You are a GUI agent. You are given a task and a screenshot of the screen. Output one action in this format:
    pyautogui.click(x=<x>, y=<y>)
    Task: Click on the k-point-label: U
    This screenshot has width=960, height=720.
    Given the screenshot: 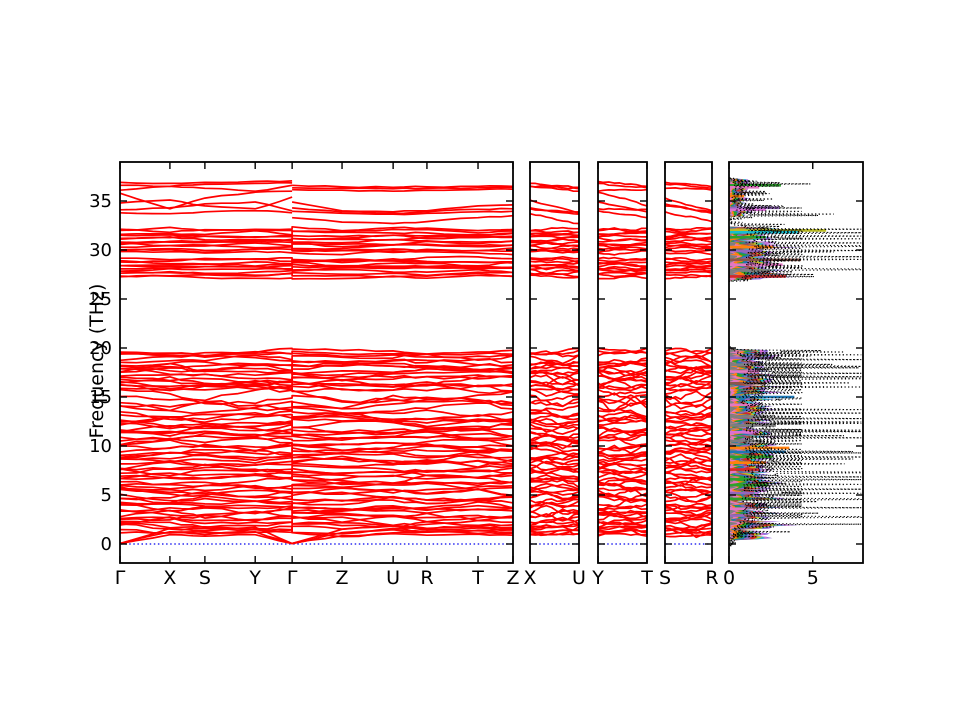 What is the action you would take?
    pyautogui.click(x=393, y=578)
    